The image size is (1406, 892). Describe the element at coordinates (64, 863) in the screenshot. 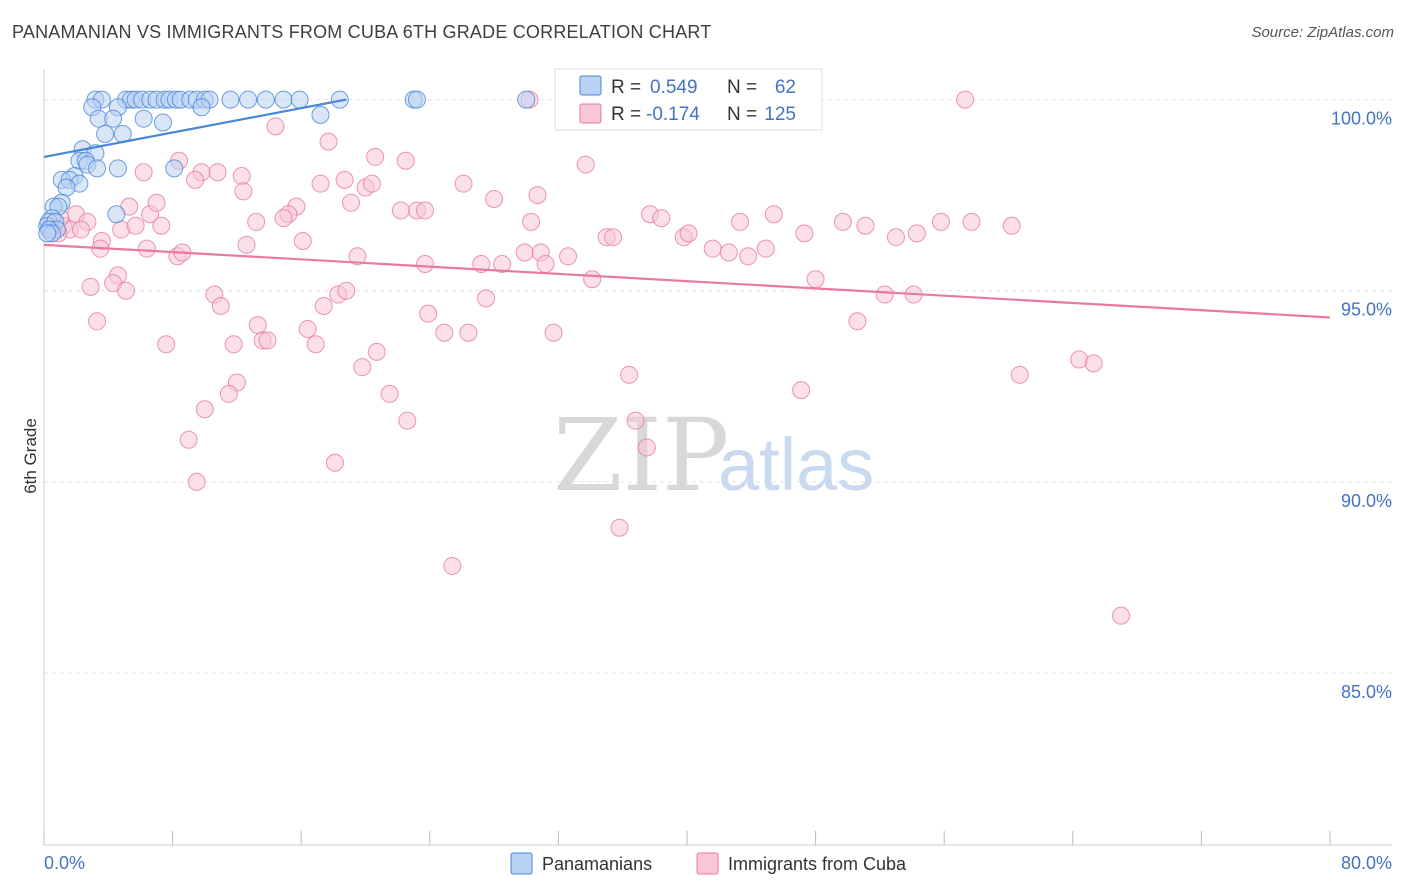

I see `x-tick-label-min: 0.0%` at that location.